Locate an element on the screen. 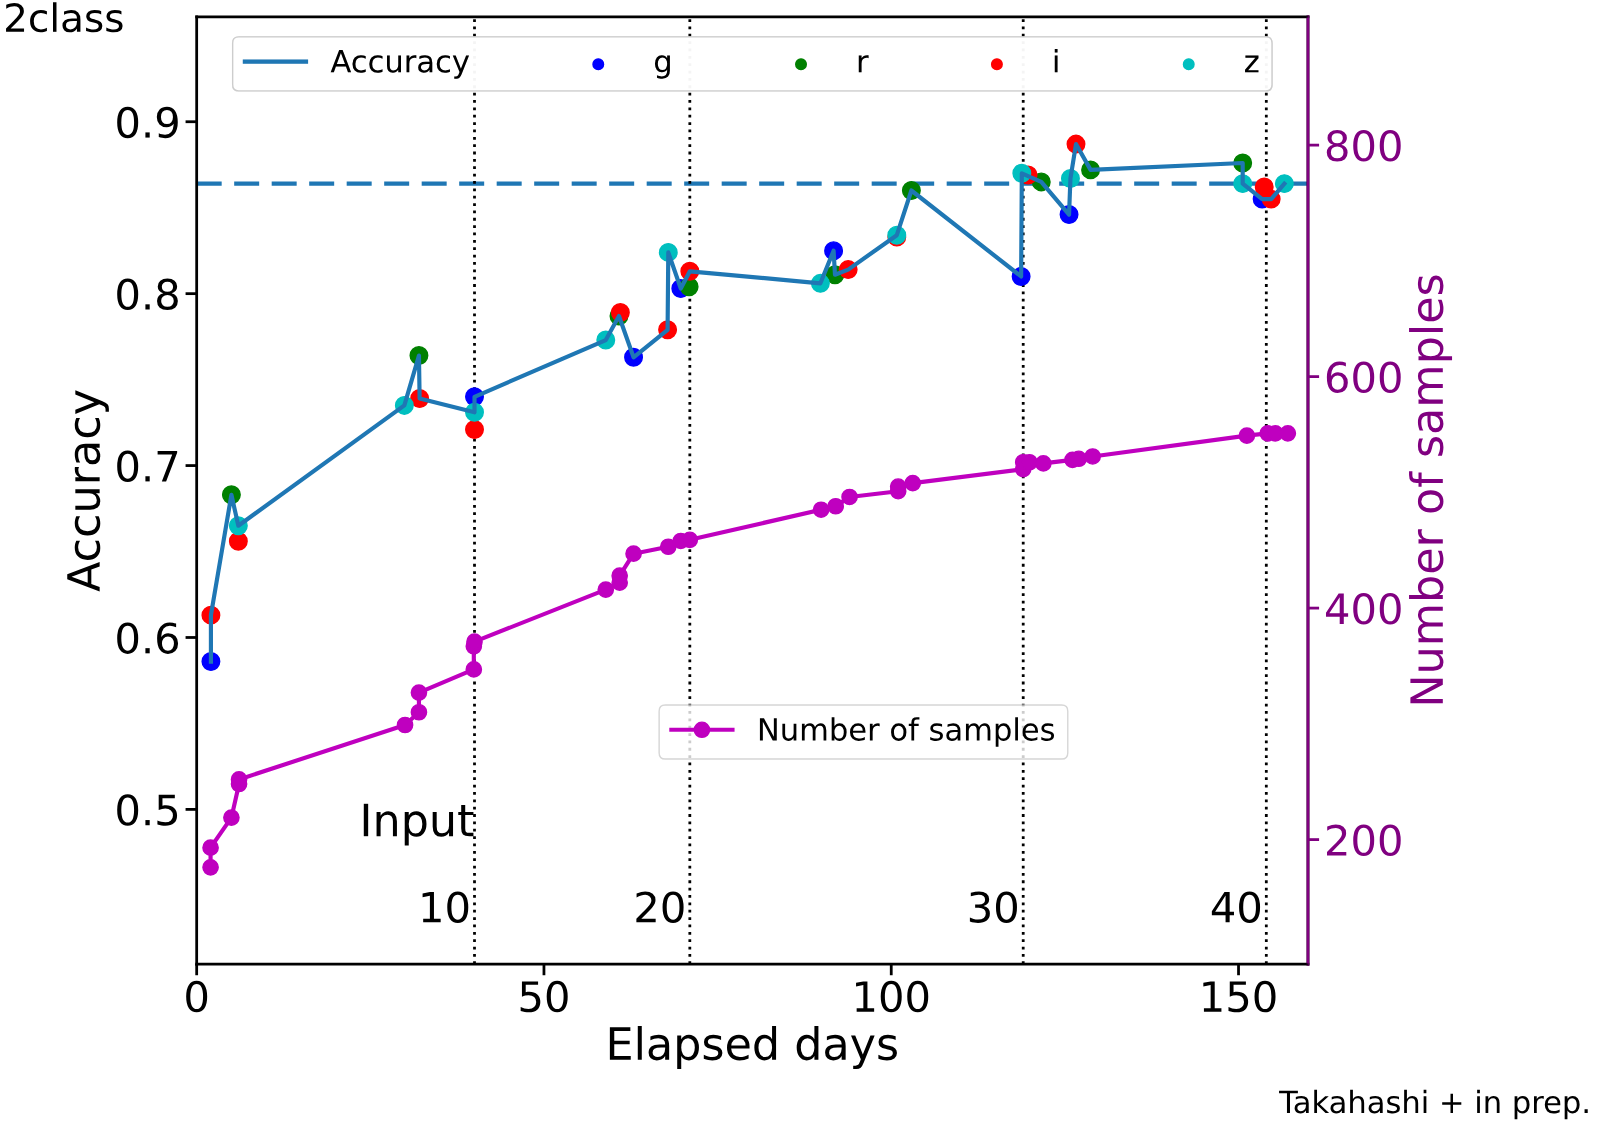 The width and height of the screenshot is (1599, 1125). legend-label: Number of samples is located at coordinates (907, 732).